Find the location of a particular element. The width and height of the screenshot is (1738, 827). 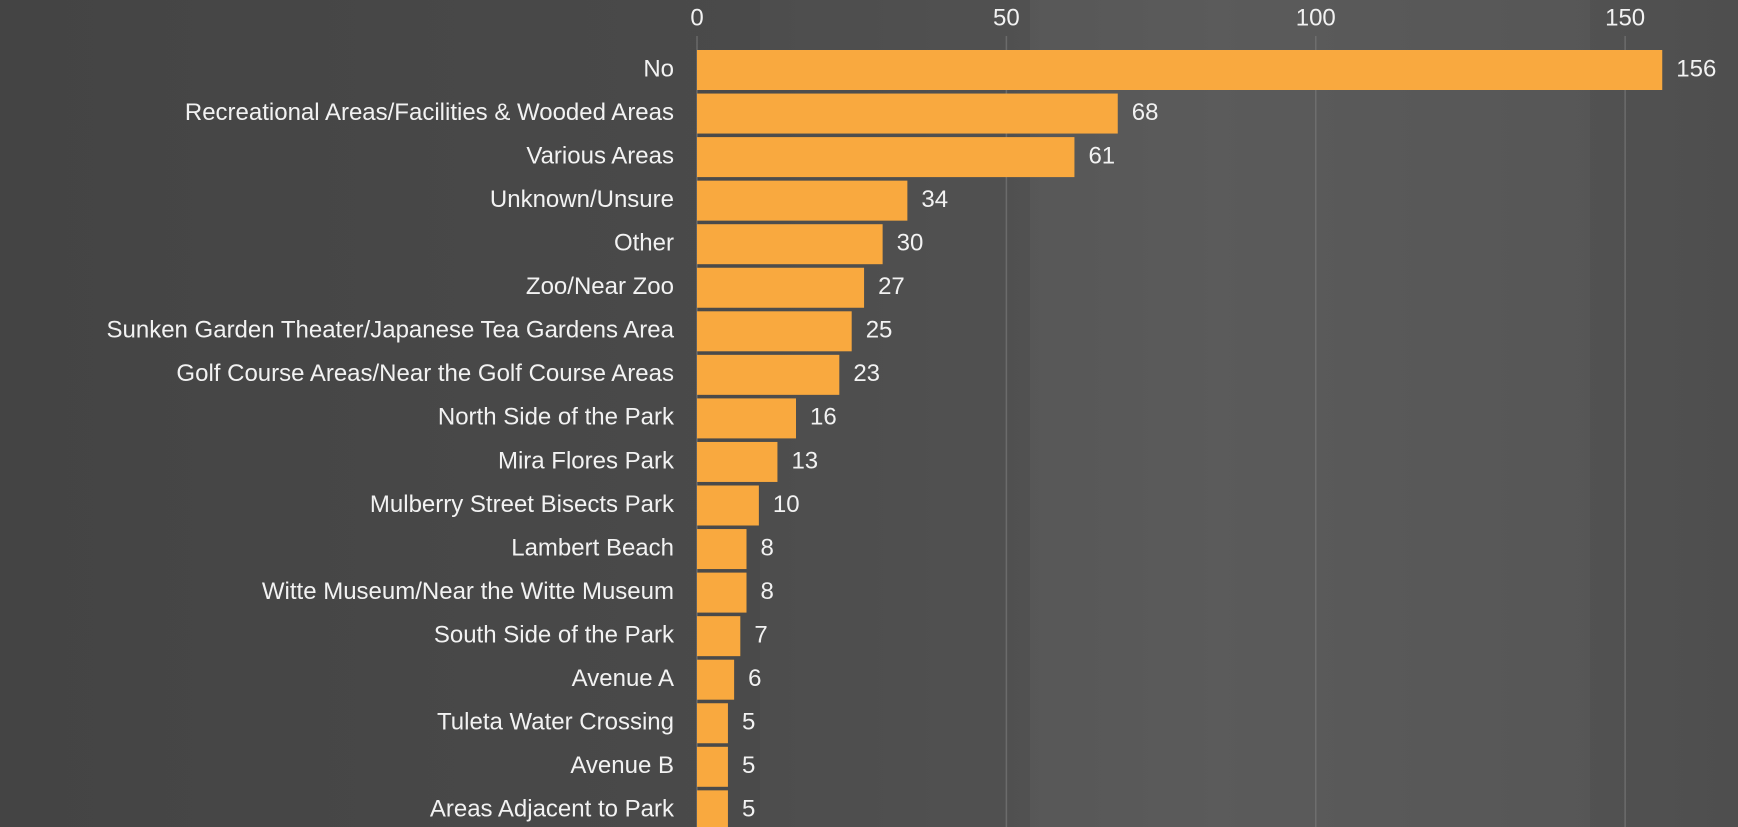

data-label: 27 is located at coordinates (891, 286).